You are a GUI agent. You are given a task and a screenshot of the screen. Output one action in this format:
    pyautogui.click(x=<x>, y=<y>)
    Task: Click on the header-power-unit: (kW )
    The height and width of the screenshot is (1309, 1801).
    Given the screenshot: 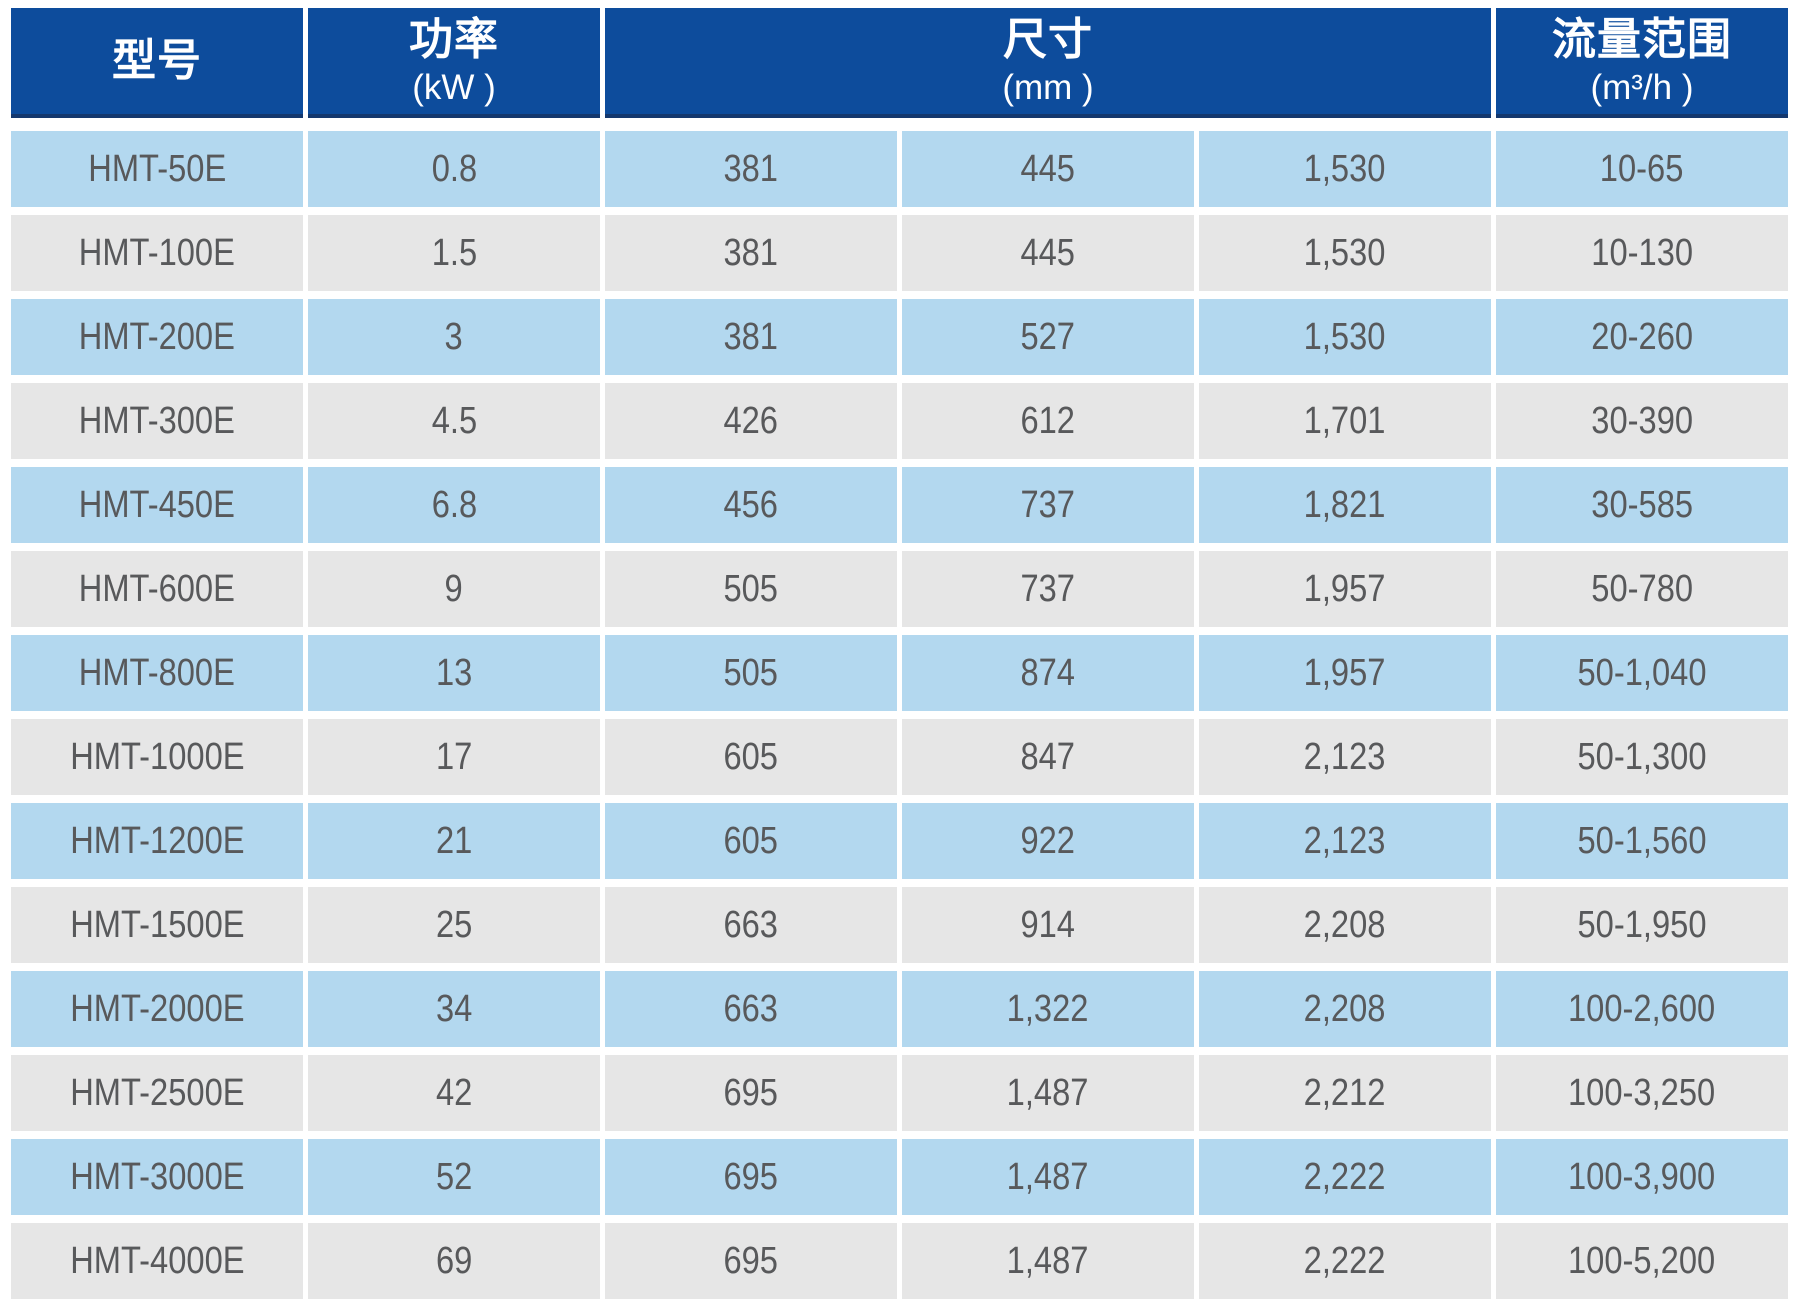 What is the action you would take?
    pyautogui.click(x=454, y=87)
    